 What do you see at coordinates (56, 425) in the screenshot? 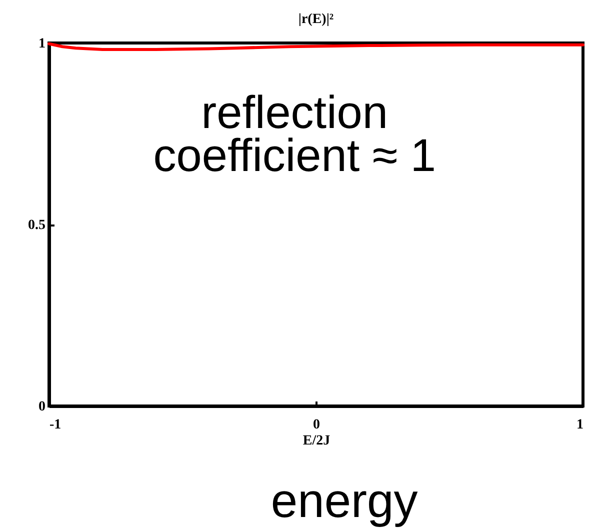
I see `x-tick-label: -1` at bounding box center [56, 425].